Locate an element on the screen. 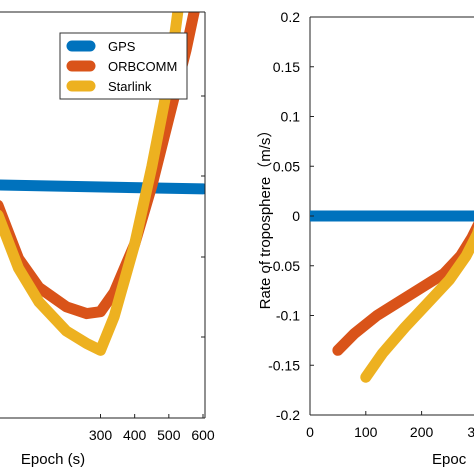 This screenshot has width=474, height=474. y-tick-label: -0.05 is located at coordinates (284, 266).